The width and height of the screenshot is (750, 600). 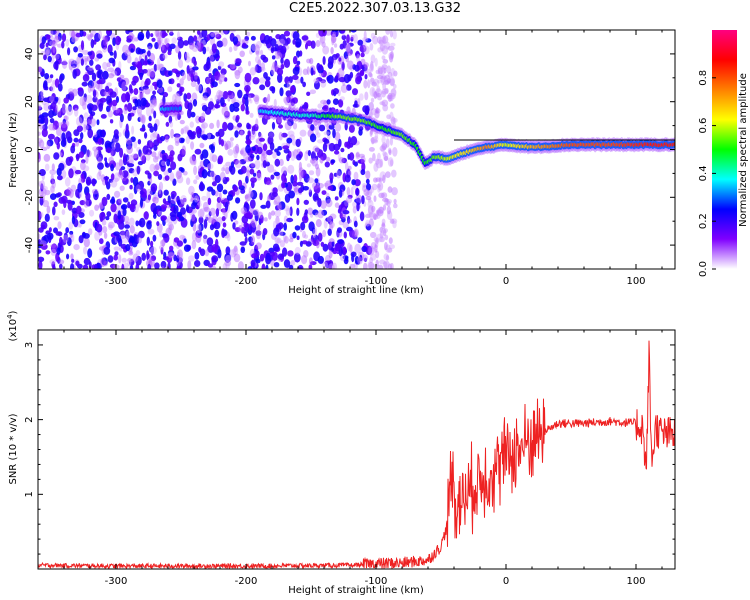 What do you see at coordinates (246, 581) in the screenshot?
I see `snr-xtick-label: -200` at bounding box center [246, 581].